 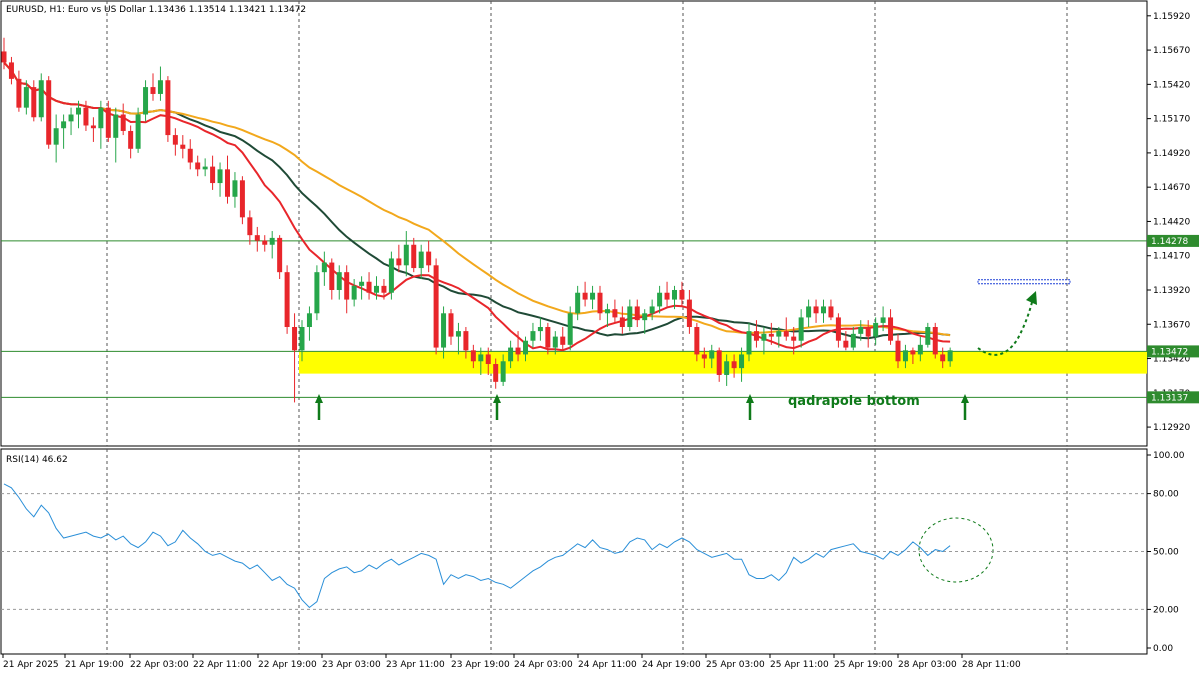 What do you see at coordinates (1169, 352) in the screenshot?
I see `level-price-label: 1.13472` at bounding box center [1169, 352].